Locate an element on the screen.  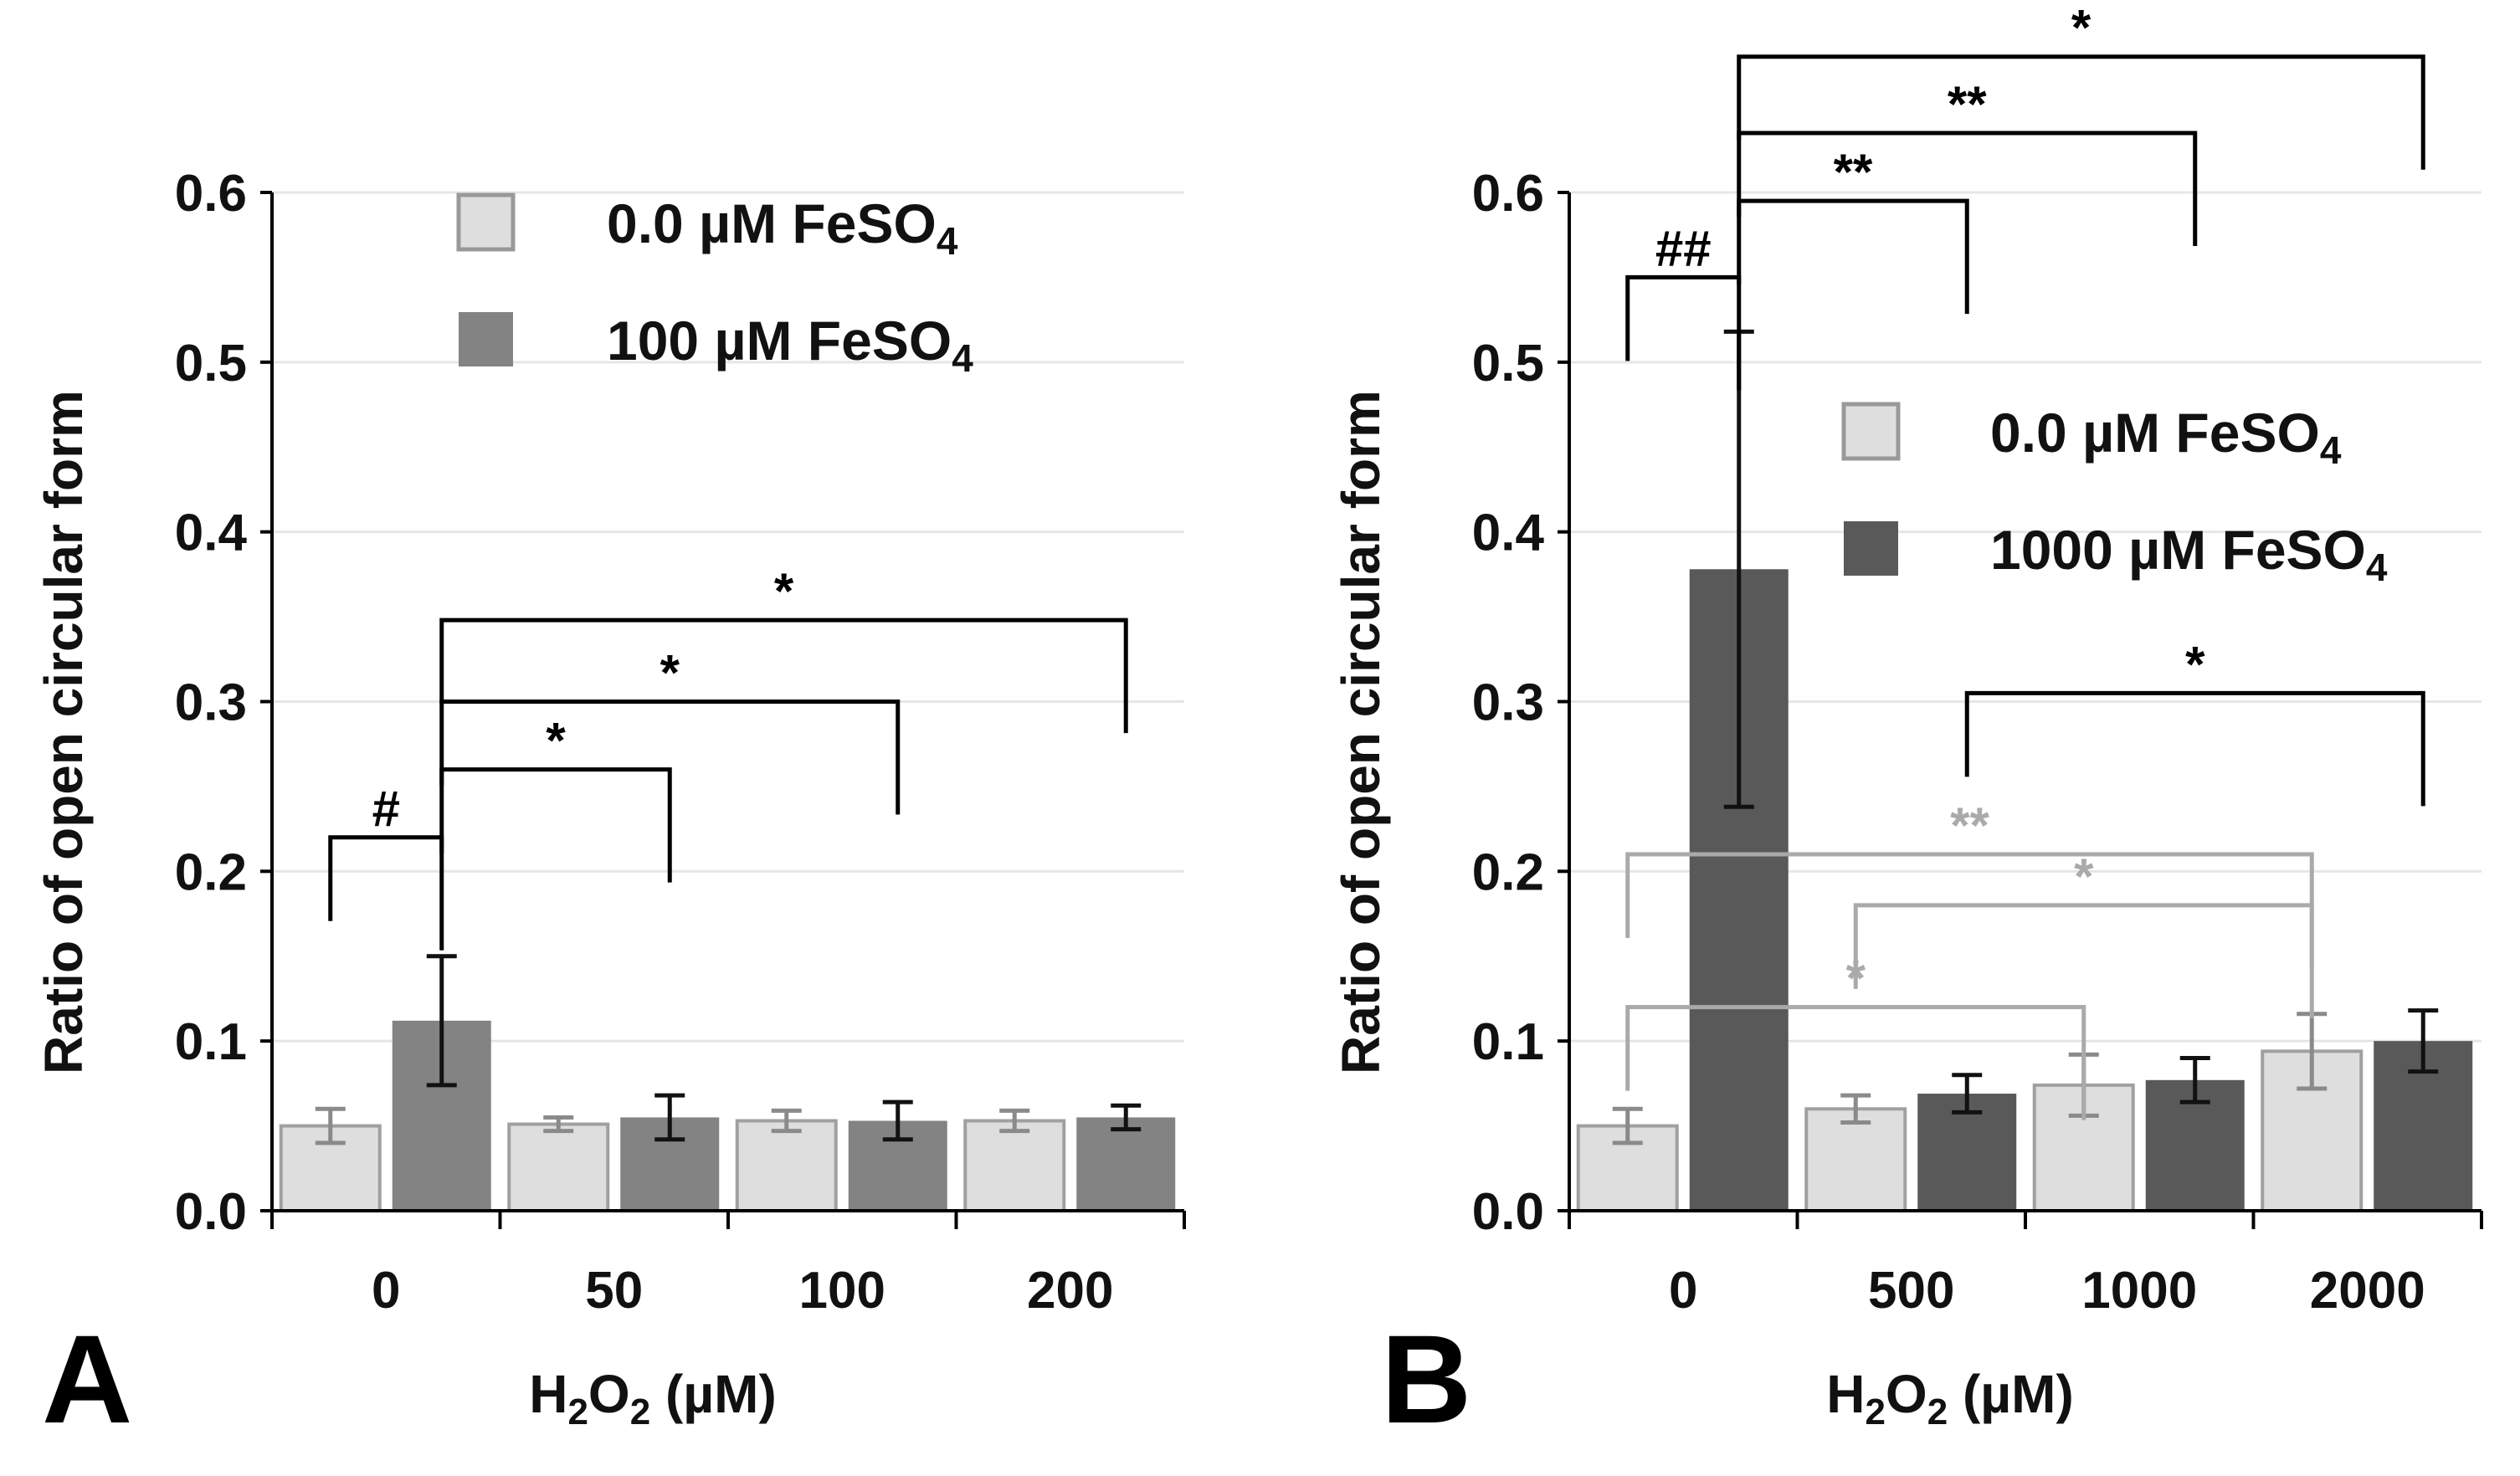
y-tick-labels-b: 0.0 0.1 0.2 0.3 0.4 0.5 0.6 is located at coordinates (1508, 703).